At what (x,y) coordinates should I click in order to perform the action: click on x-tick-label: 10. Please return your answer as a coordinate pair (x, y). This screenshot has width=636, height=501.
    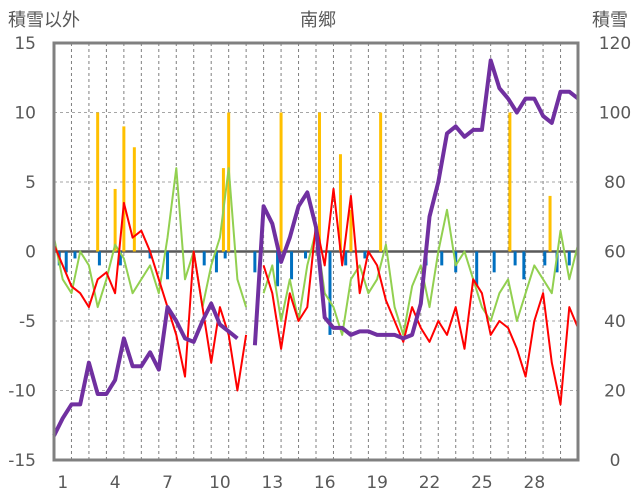
    Looking at the image, I should click on (220, 483).